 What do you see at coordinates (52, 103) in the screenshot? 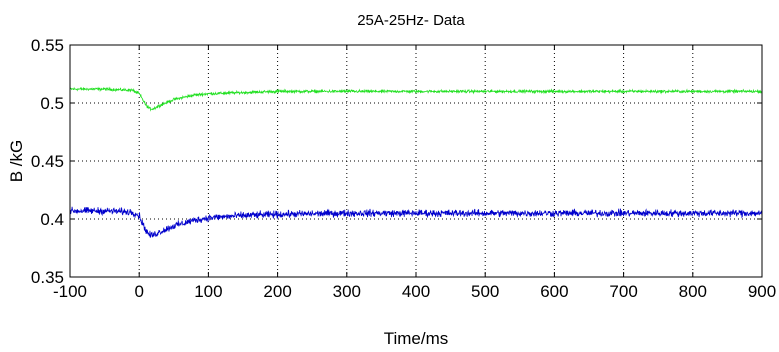
I see `y-tick-label: 0.5` at bounding box center [52, 103].